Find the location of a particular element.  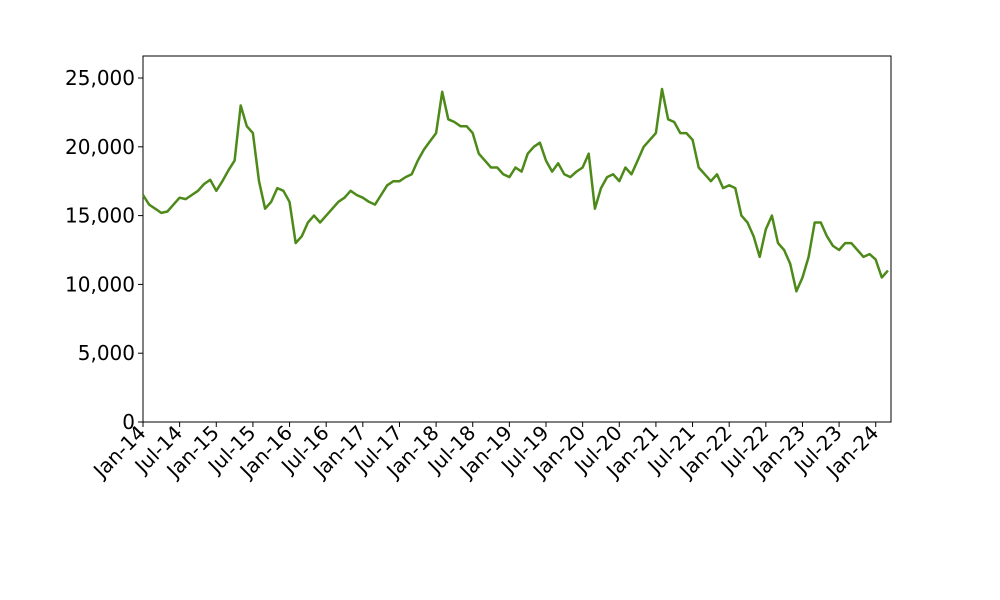

y-tick-label: 5,000 is located at coordinates (106, 353).